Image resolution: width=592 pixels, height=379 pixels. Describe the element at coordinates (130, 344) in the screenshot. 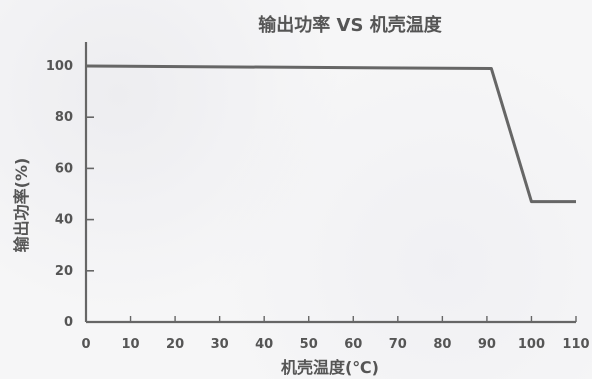

I see `x-tick-label: 10` at that location.